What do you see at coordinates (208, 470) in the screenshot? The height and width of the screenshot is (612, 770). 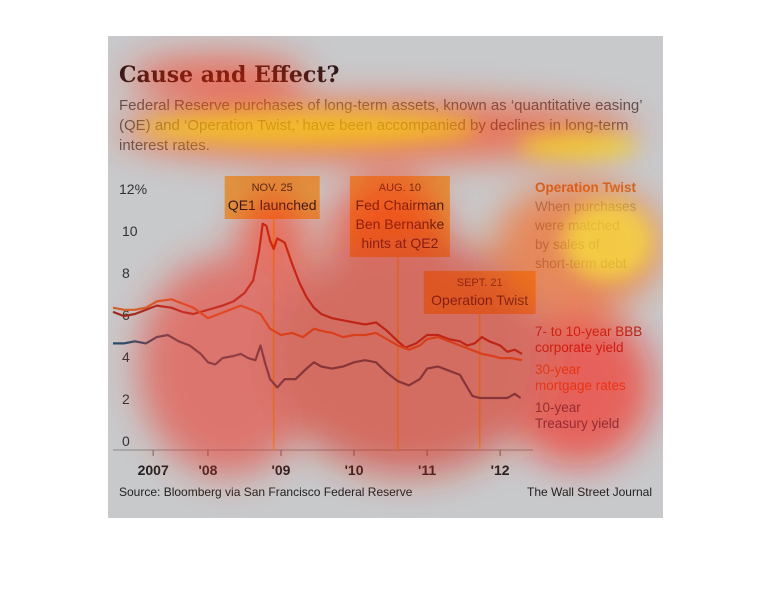 I see `x-tick-label: '08` at bounding box center [208, 470].